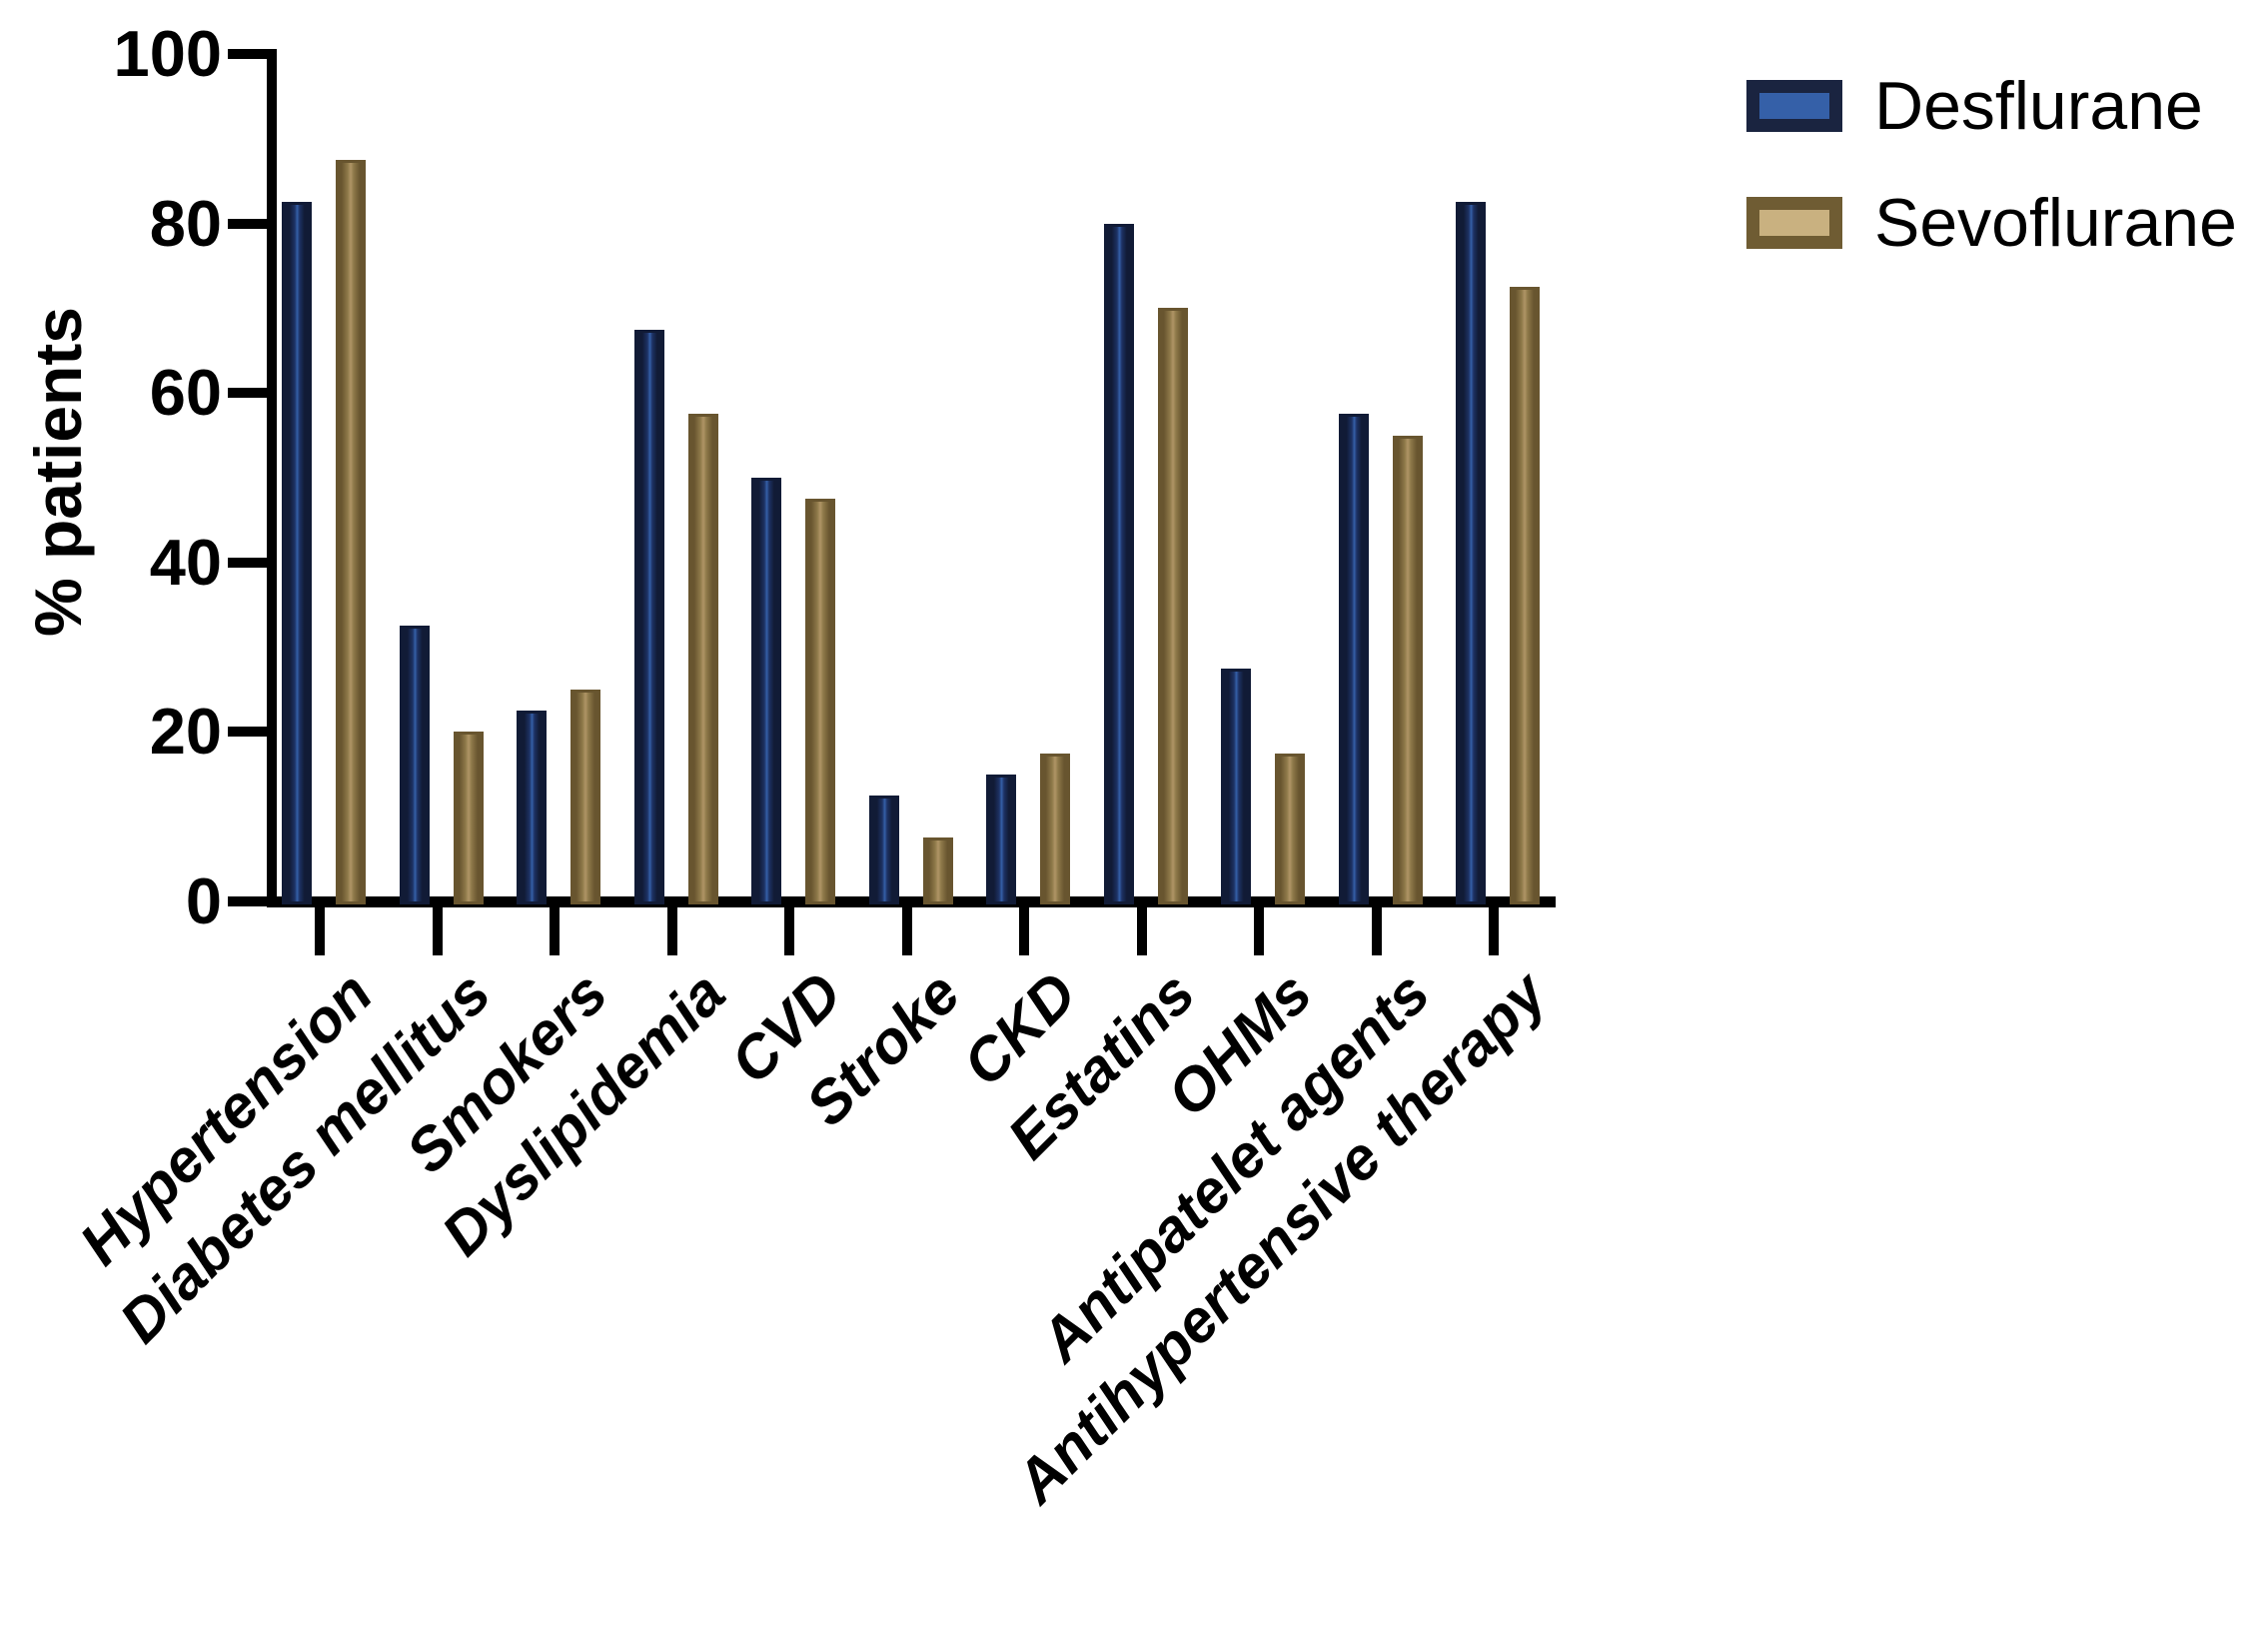  What do you see at coordinates (2038, 106) in the screenshot?
I see `legend-label-desflurane: Desflurane` at bounding box center [2038, 106].